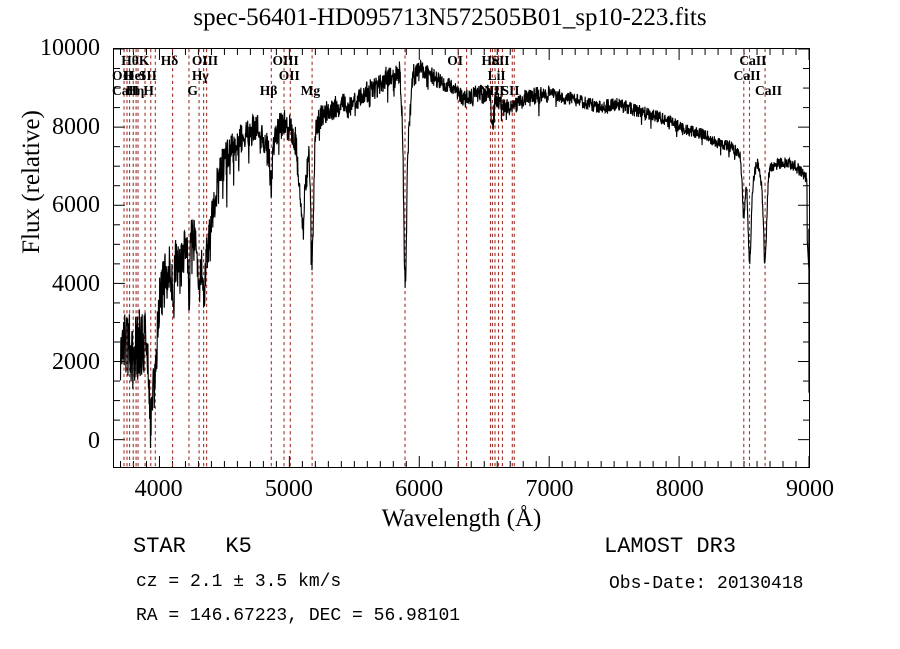 The image size is (900, 649). What do you see at coordinates (747, 75) in the screenshot?
I see `line-label-CaII-8498: CaII` at bounding box center [747, 75].